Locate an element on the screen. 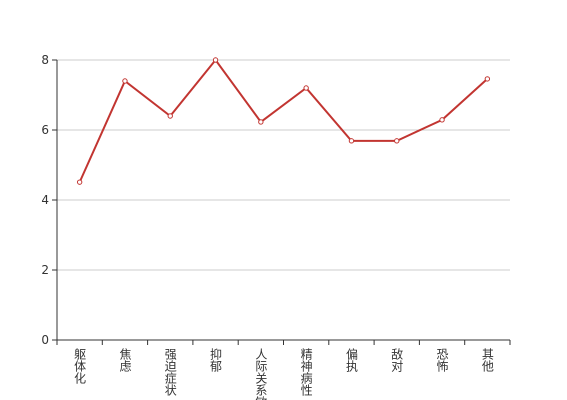  y-tick-label: 2 is located at coordinates (45, 270).